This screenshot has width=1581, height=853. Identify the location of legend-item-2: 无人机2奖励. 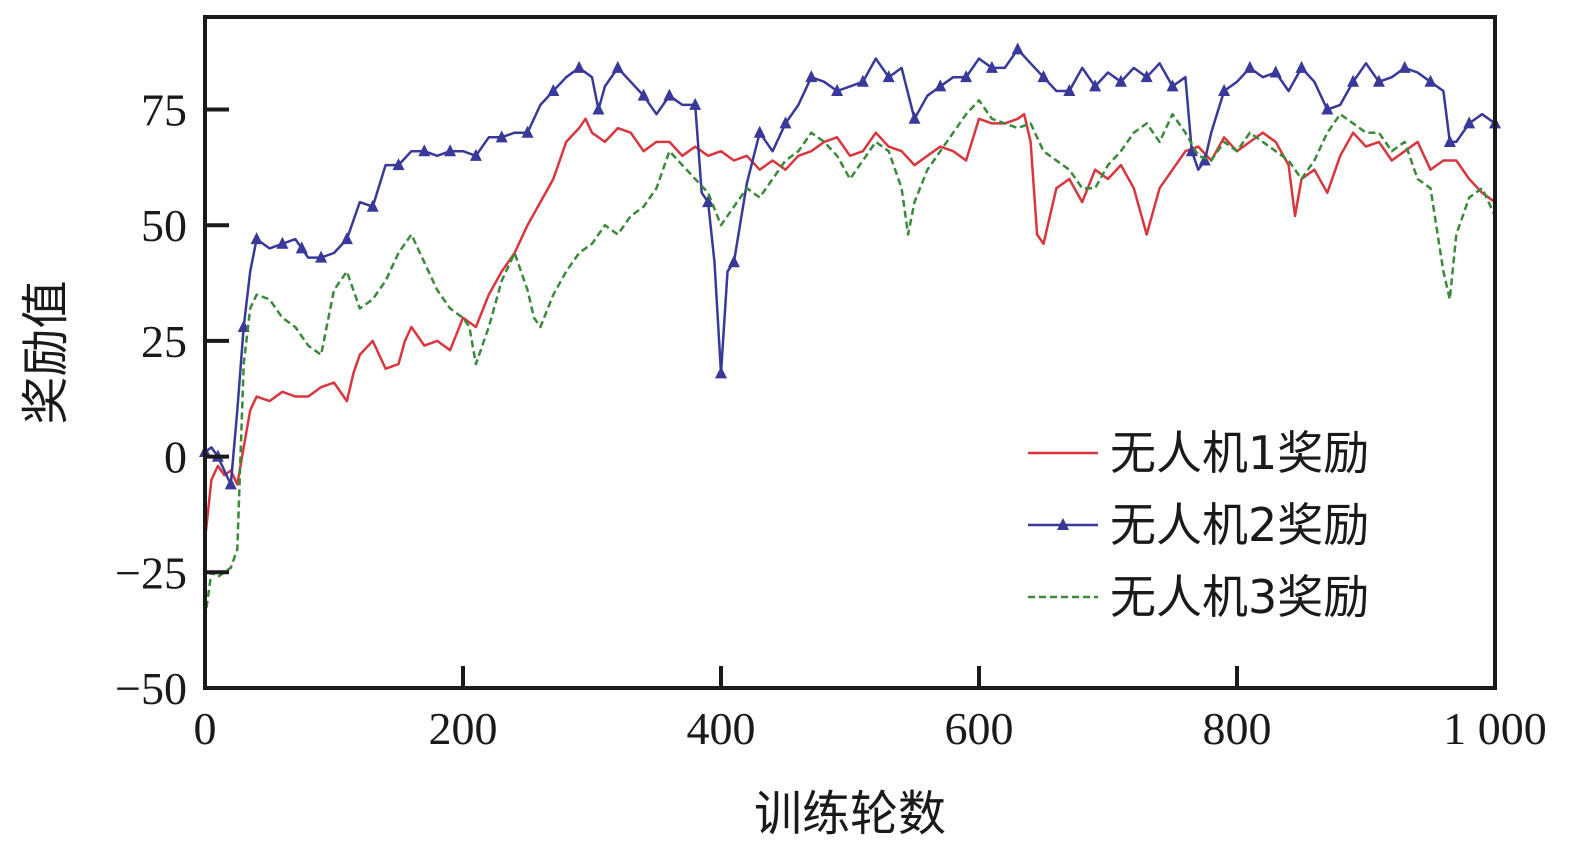
(1198, 525).